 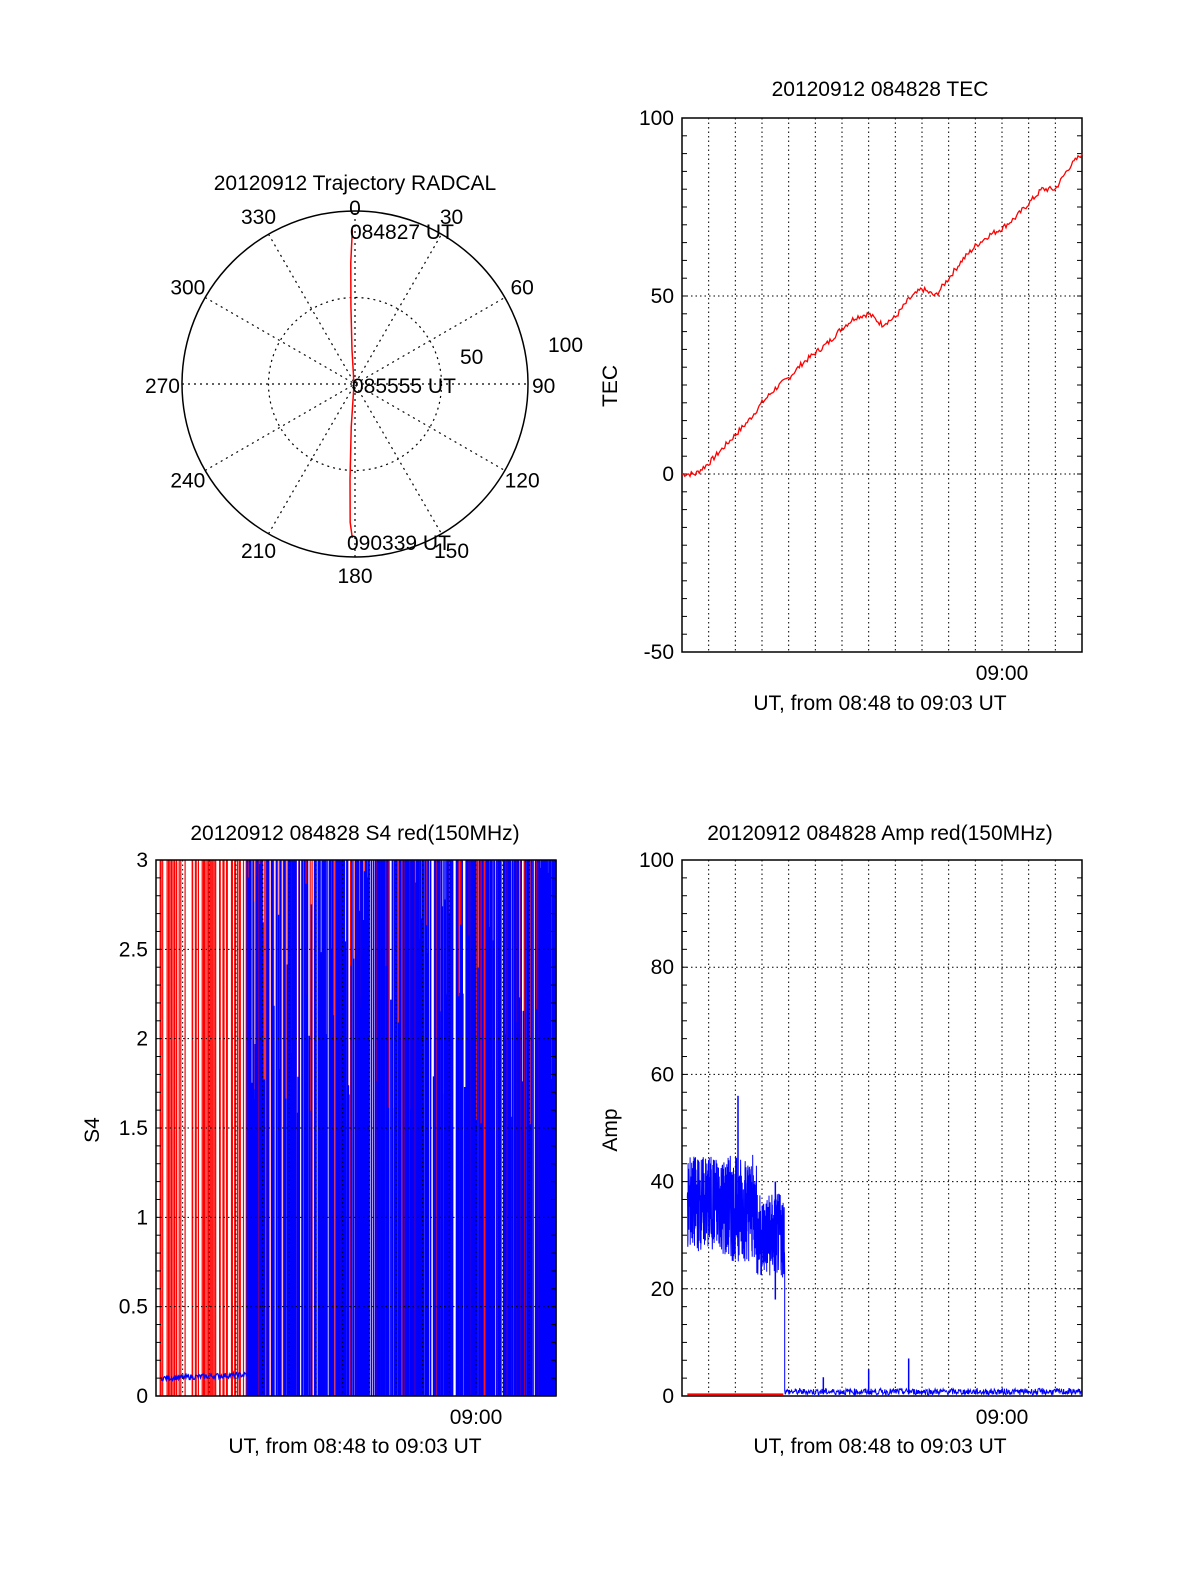 What do you see at coordinates (668, 474) in the screenshot?
I see `tec-ytick-label: 0` at bounding box center [668, 474].